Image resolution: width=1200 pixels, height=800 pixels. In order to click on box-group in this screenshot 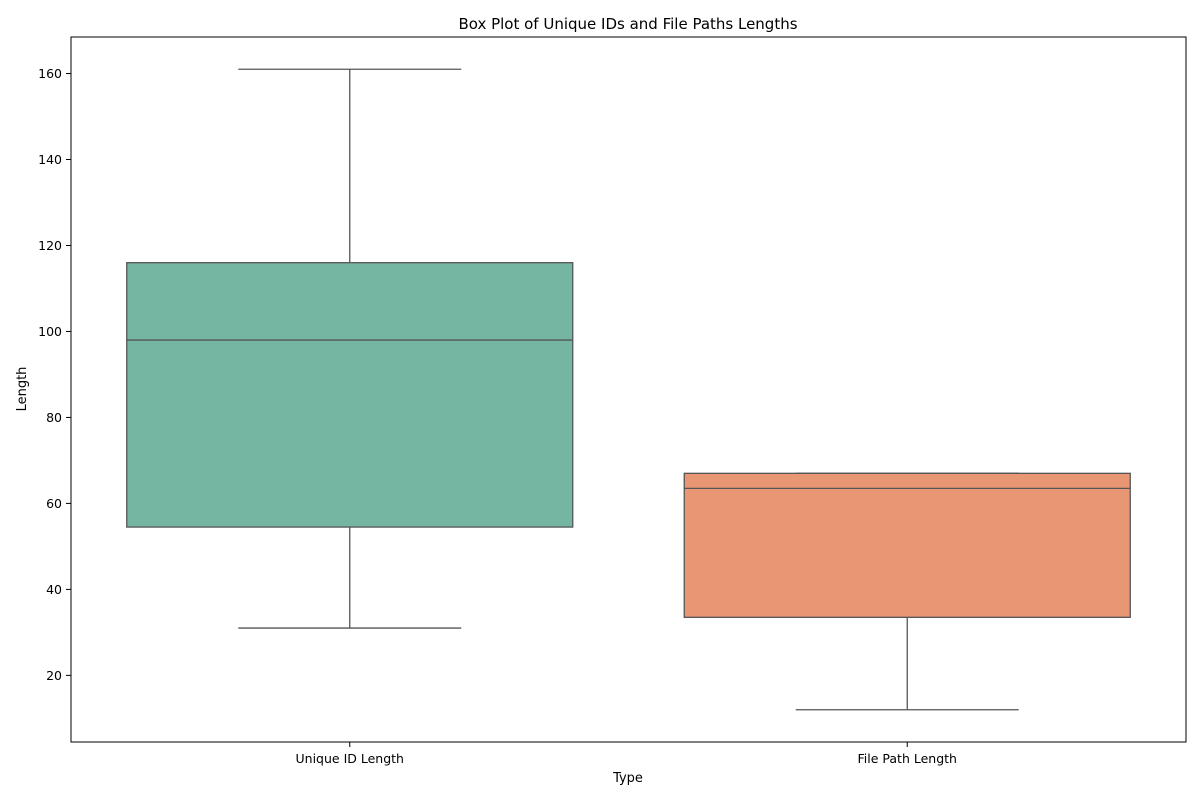, I will do `click(907, 591)`.